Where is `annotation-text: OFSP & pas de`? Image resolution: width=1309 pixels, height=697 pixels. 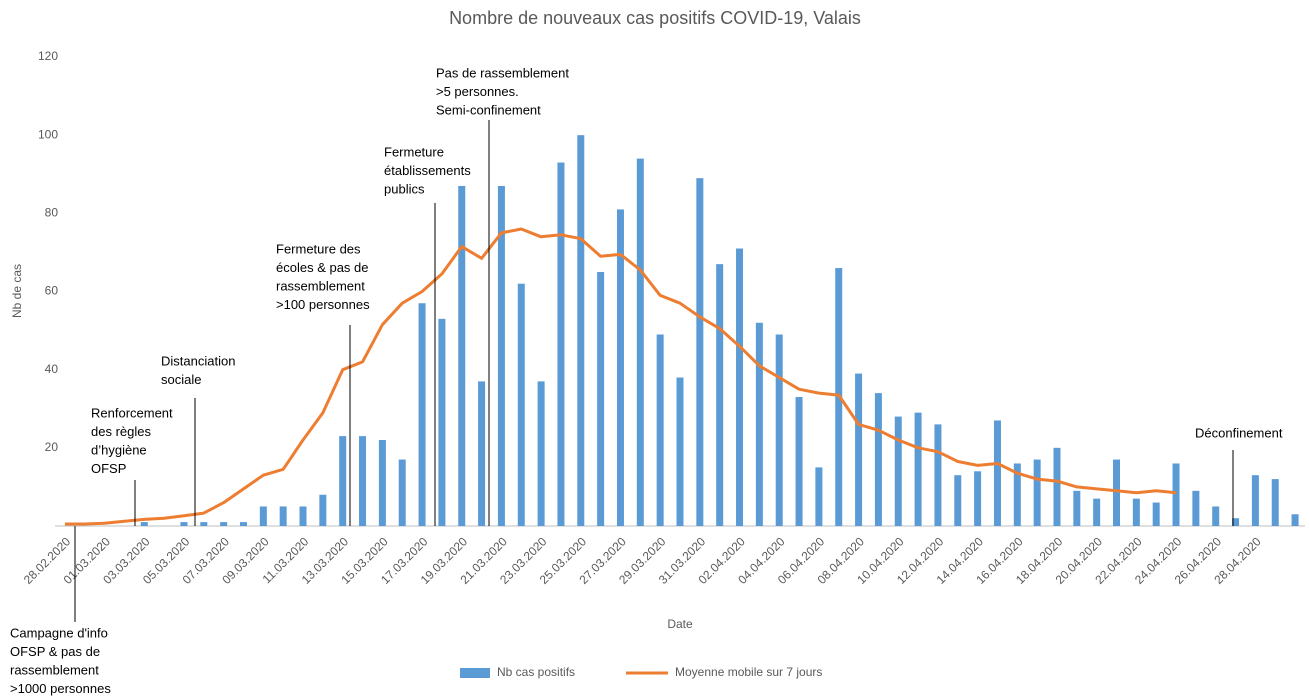
annotation-text: OFSP & pas de is located at coordinates (55, 651).